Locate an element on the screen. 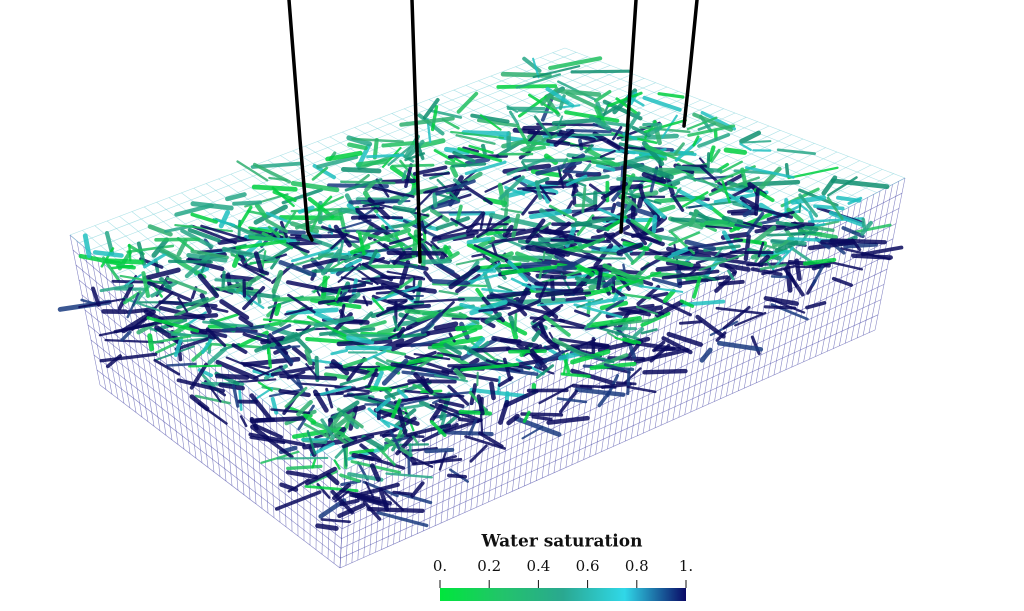 This screenshot has width=1024, height=611. well is located at coordinates (416, 132).